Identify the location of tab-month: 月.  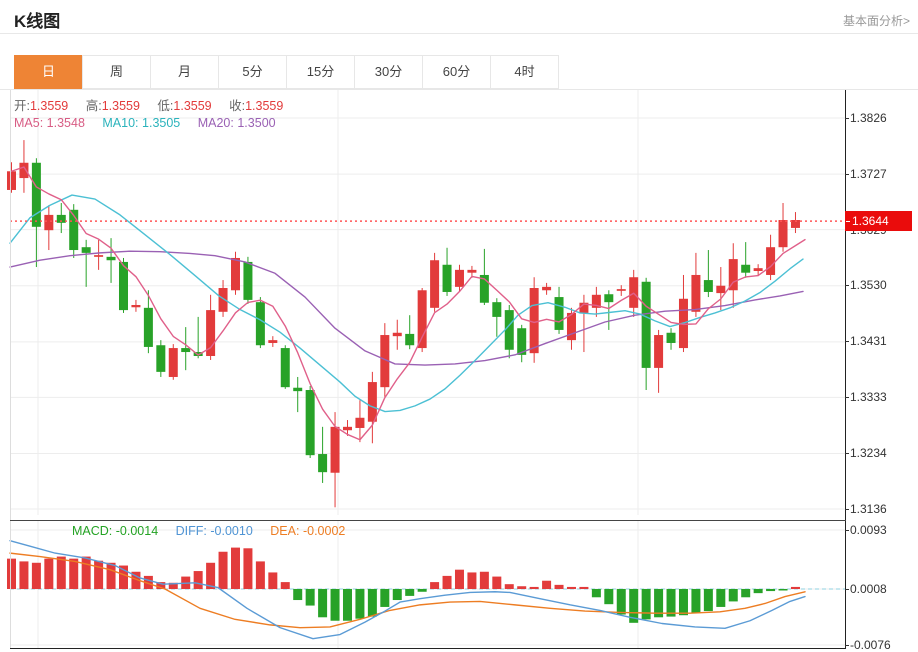
(184, 72).